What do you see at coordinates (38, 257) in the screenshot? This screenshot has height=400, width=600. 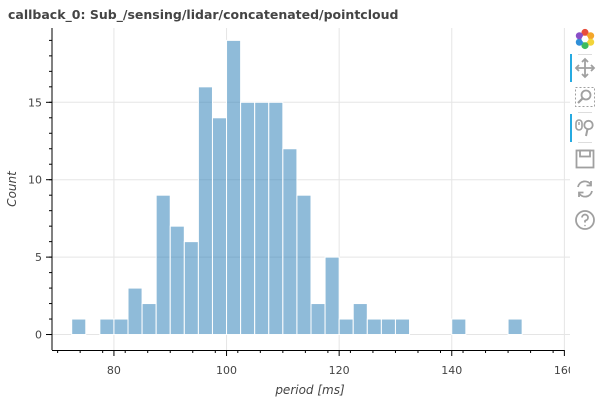 I see `y-tick-label: 5` at bounding box center [38, 257].